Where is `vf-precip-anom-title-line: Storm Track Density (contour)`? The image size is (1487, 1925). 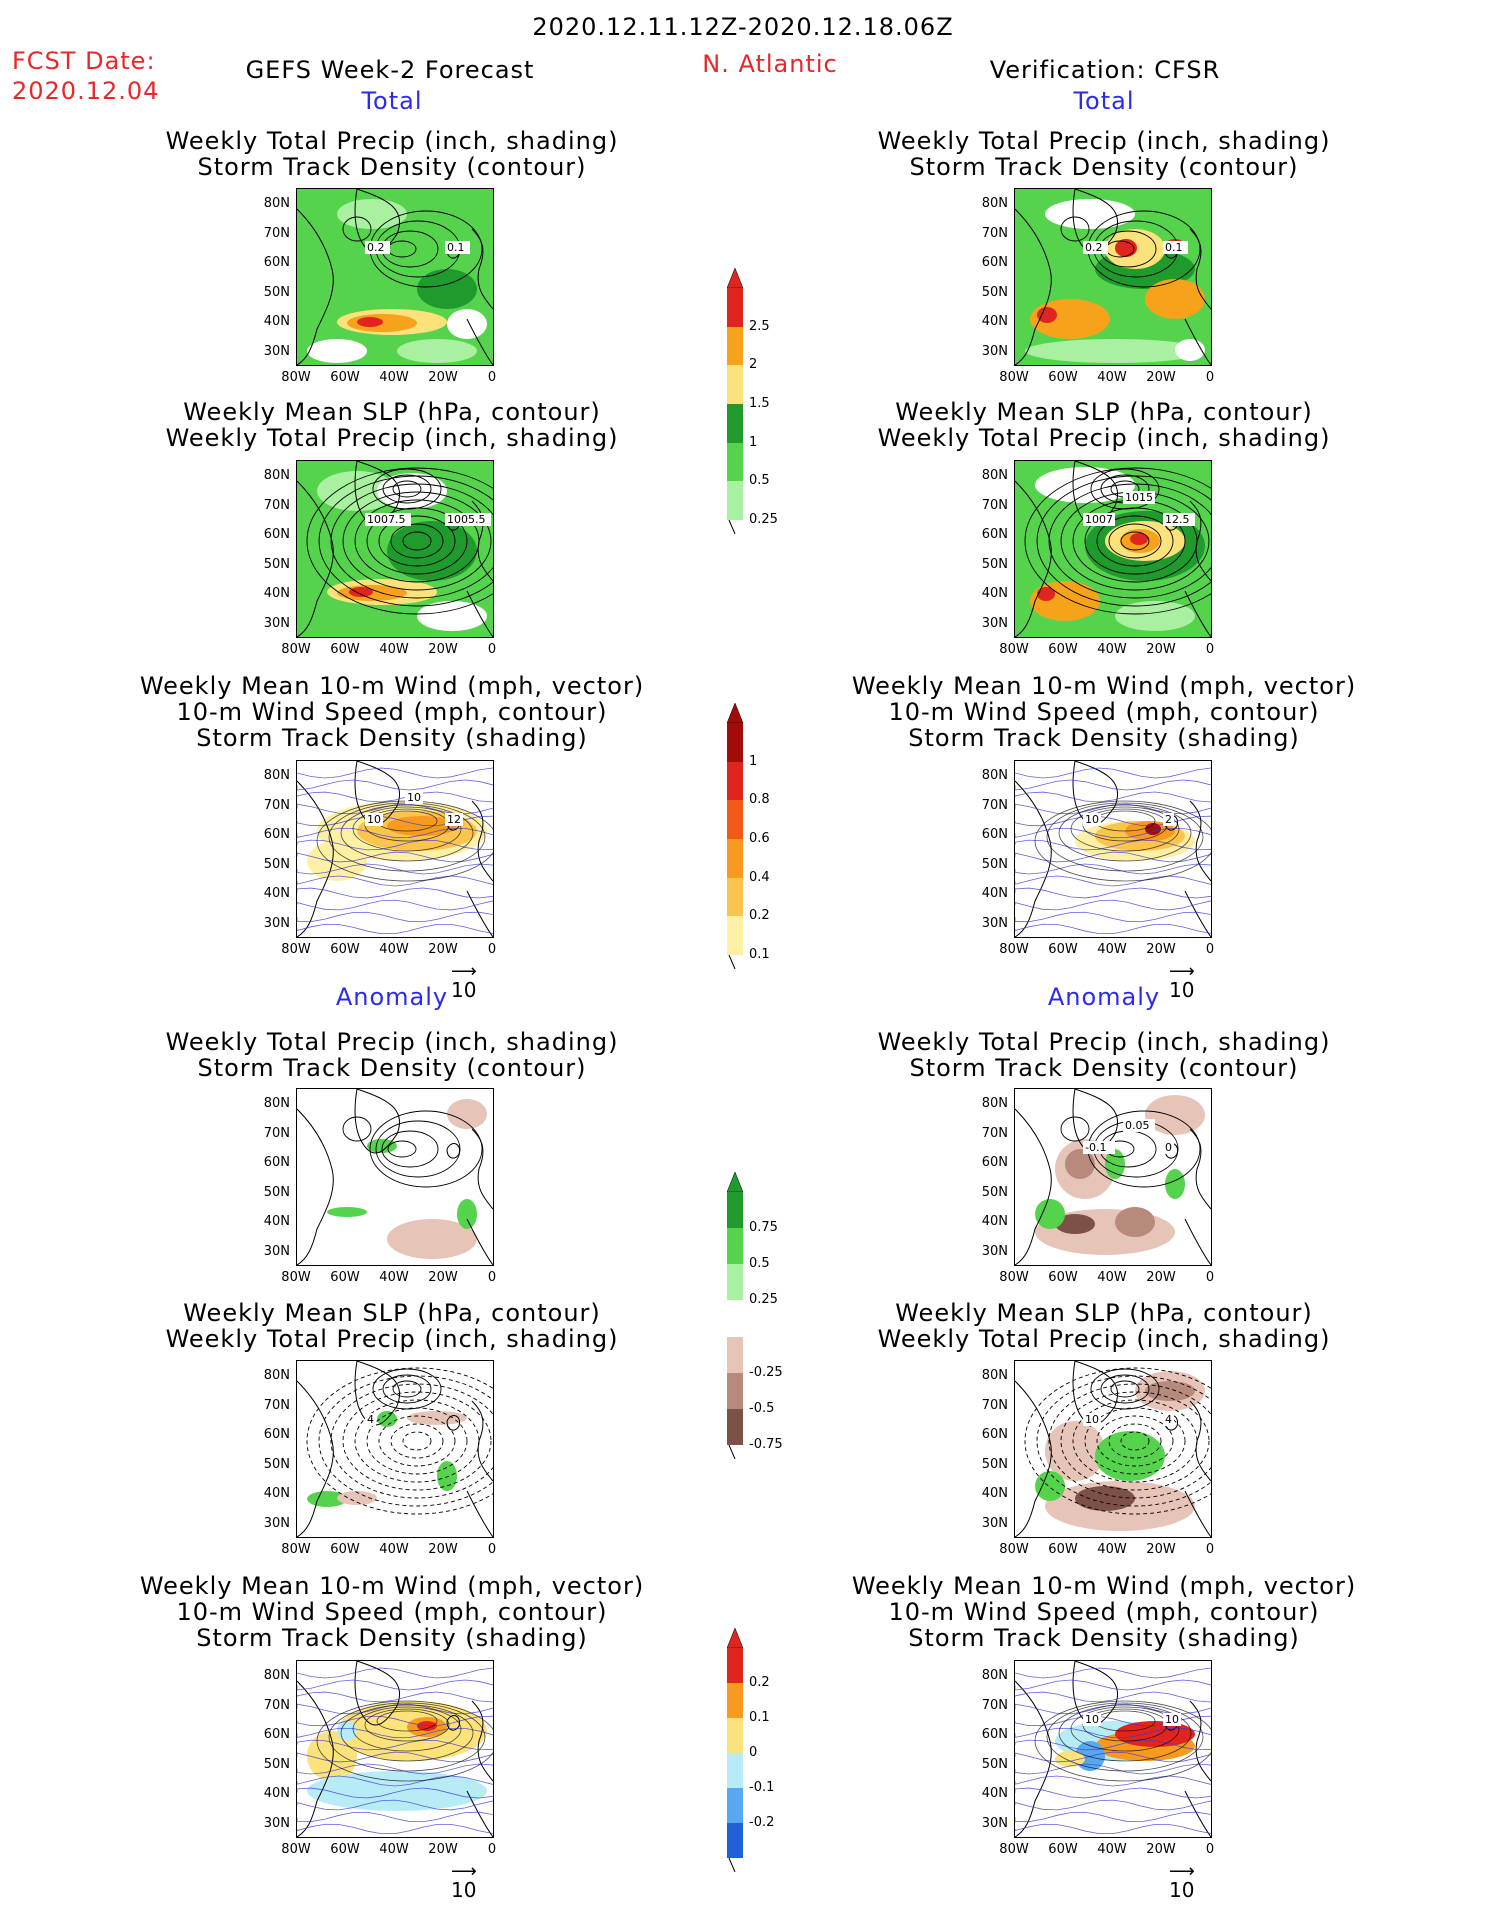 vf-precip-anom-title-line: Storm Track Density (contour) is located at coordinates (1104, 1068).